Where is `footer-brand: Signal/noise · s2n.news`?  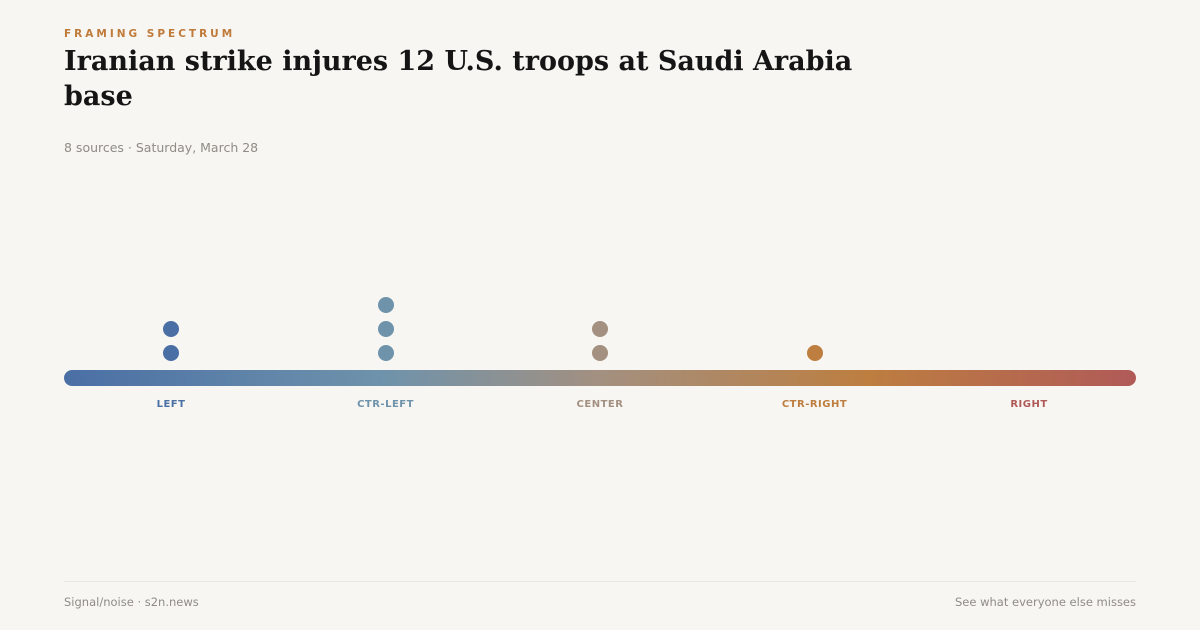
footer-brand: Signal/noise · s2n.news is located at coordinates (131, 602).